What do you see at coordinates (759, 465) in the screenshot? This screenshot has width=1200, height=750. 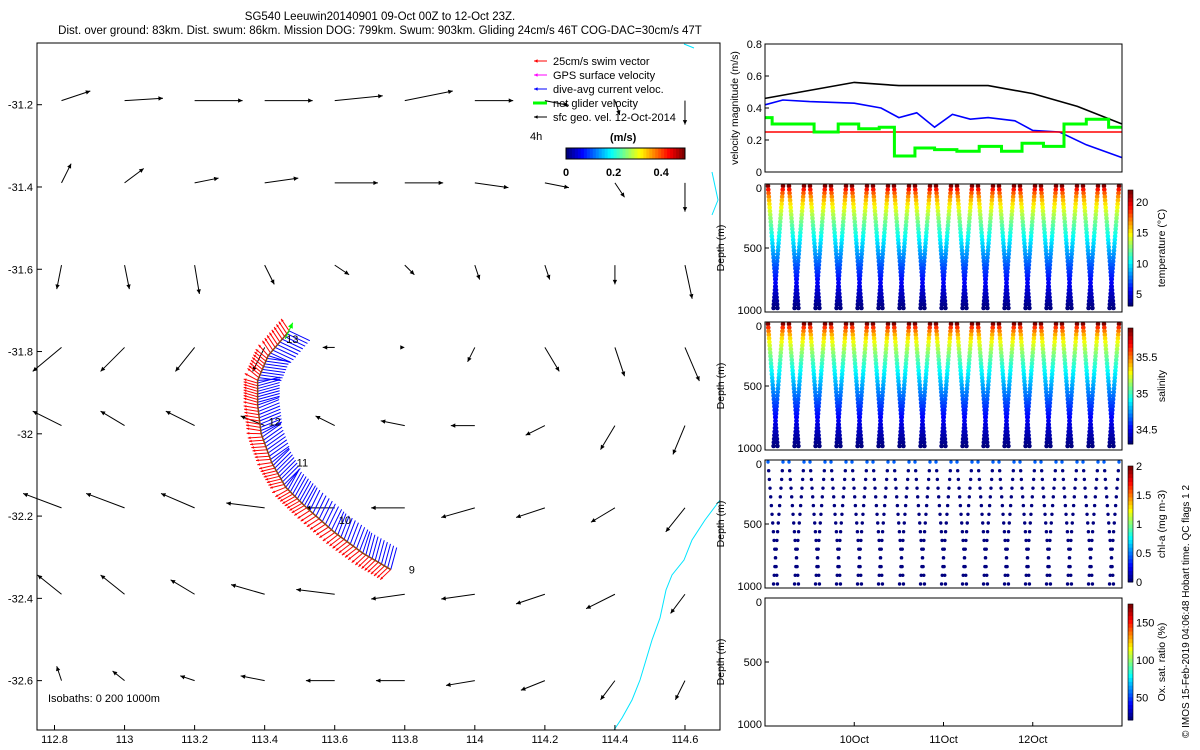 I see `depth-y-tick-label: 0` at bounding box center [759, 465].